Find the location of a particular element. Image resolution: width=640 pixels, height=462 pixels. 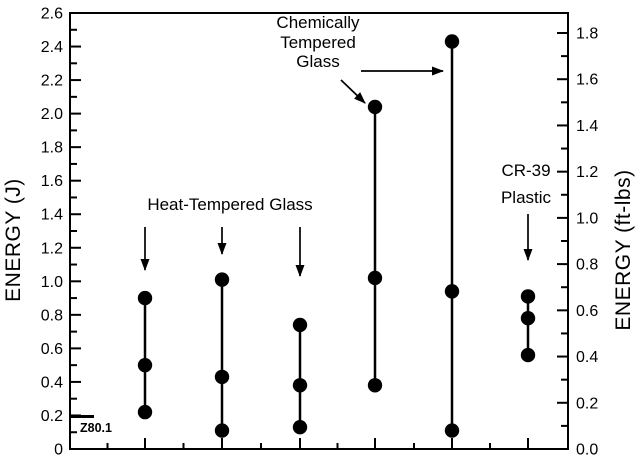

left-tick-label: 2.0 is located at coordinates (52, 114).